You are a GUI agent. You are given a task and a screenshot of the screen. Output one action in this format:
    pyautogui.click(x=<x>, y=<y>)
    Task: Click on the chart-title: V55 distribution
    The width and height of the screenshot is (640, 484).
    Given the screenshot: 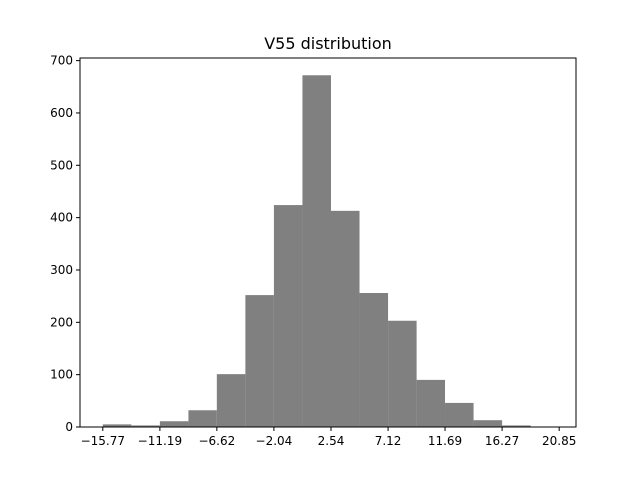 What is the action you would take?
    pyautogui.click(x=328, y=43)
    